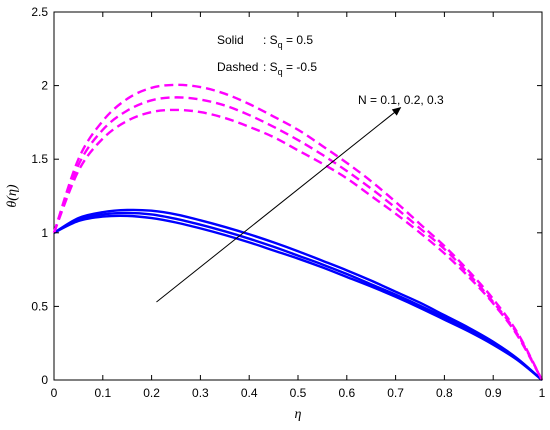  Describe the element at coordinates (54, 393) in the screenshot. I see `x-tick-label: 0` at that location.